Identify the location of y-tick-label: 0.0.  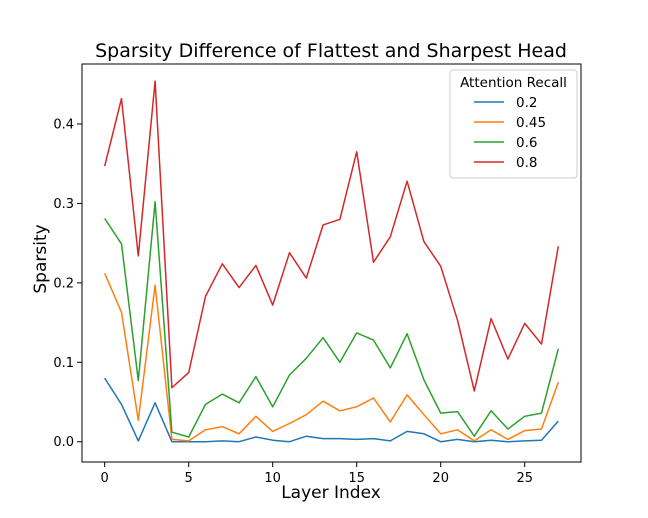
(63, 442).